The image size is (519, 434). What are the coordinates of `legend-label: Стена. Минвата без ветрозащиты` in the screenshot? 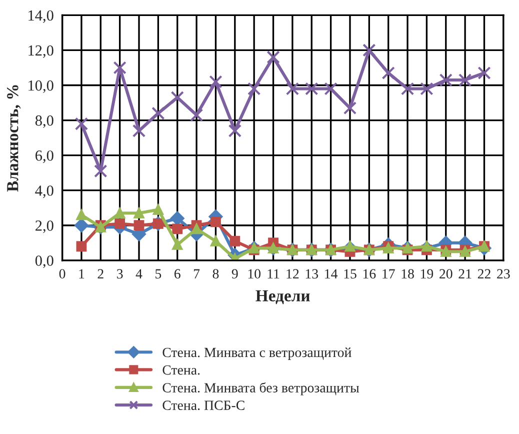 It's located at (261, 389).